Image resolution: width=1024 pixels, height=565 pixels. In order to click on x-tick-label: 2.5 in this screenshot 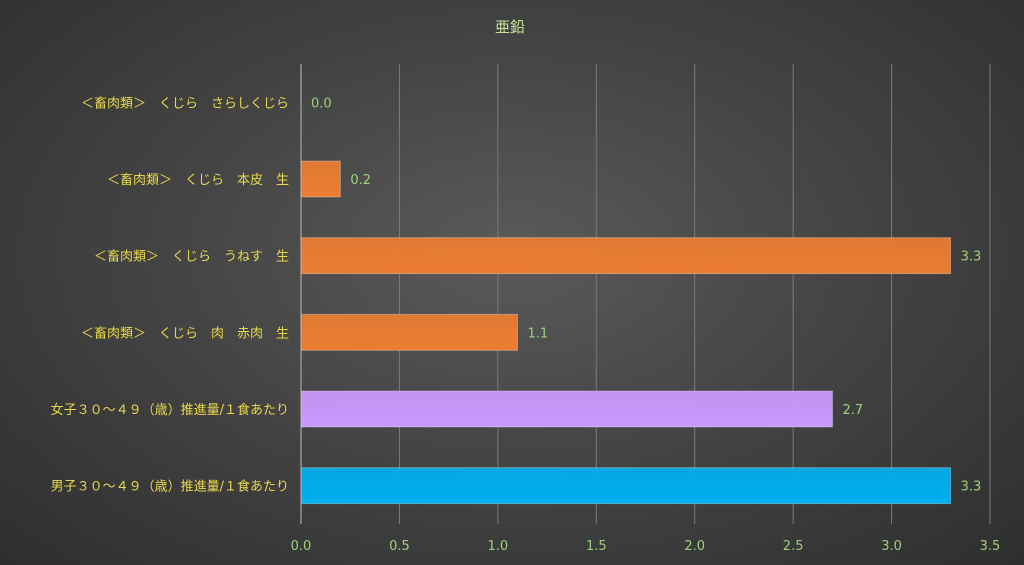, I will do `click(793, 546)`.